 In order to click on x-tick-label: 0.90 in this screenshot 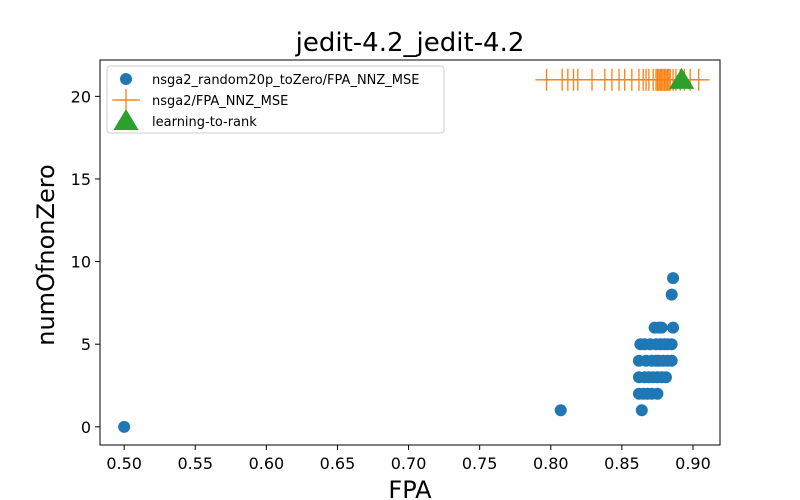, I will do `click(693, 463)`.